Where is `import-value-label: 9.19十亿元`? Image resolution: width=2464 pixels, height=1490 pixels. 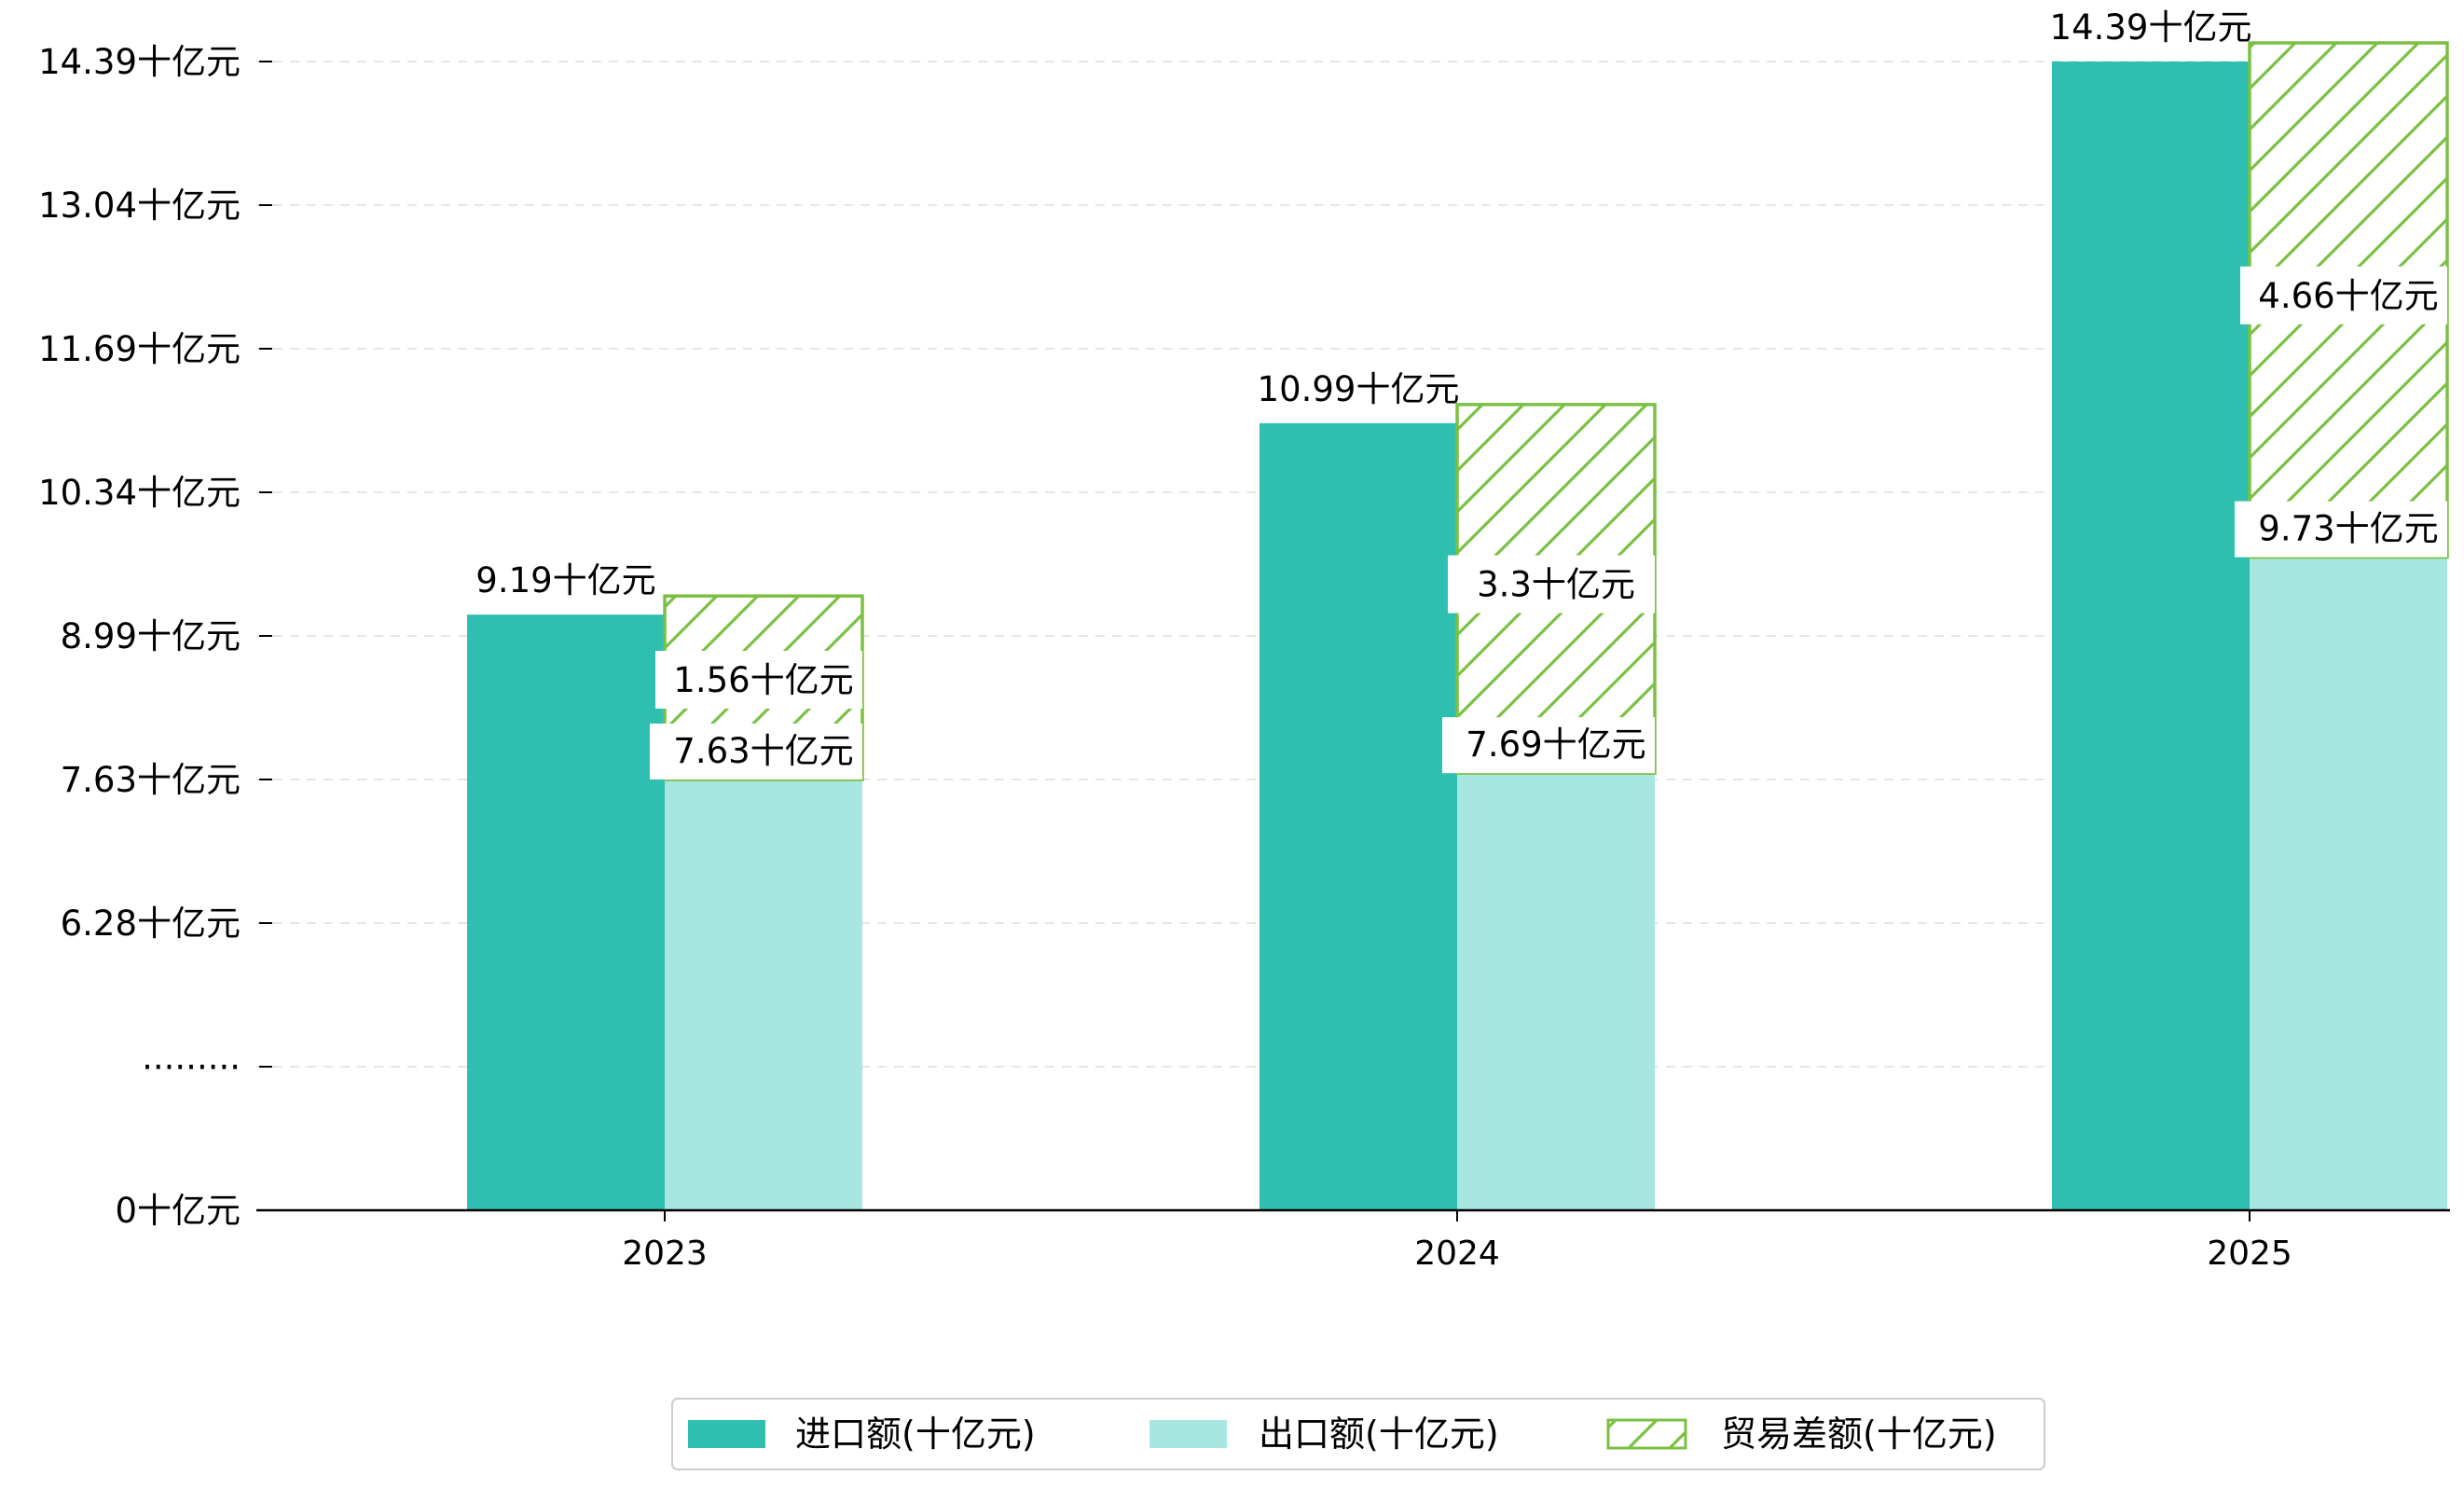
import-value-label: 9.19十亿元 is located at coordinates (565, 580).